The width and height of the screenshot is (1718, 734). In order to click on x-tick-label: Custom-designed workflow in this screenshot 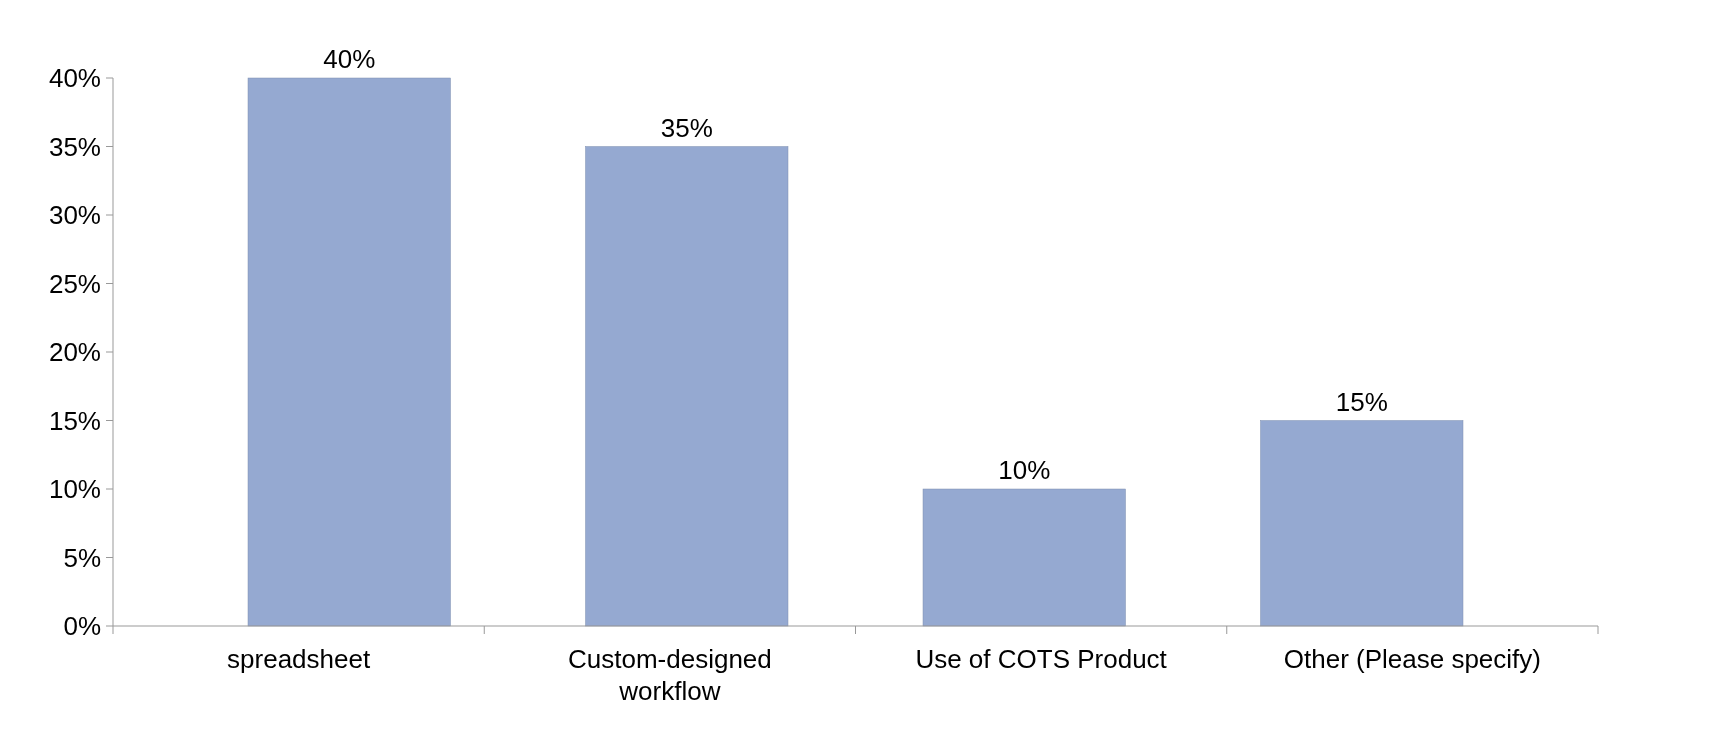, I will do `click(669, 675)`.